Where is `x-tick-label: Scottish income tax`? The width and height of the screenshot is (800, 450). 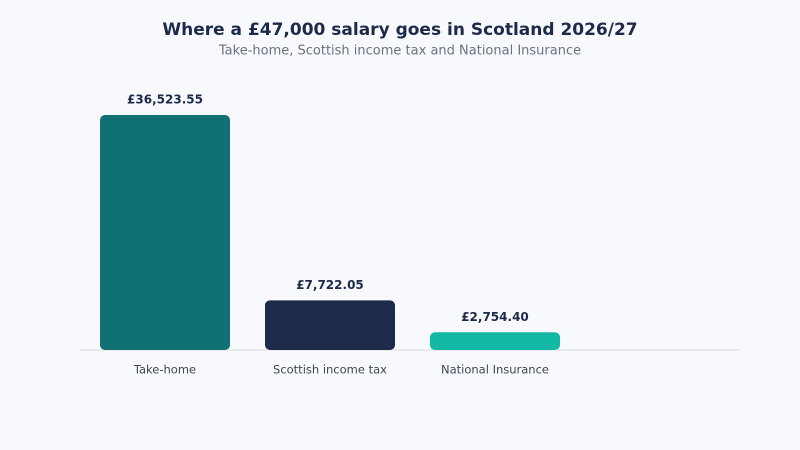
x-tick-label: Scottish income tax is located at coordinates (330, 370).